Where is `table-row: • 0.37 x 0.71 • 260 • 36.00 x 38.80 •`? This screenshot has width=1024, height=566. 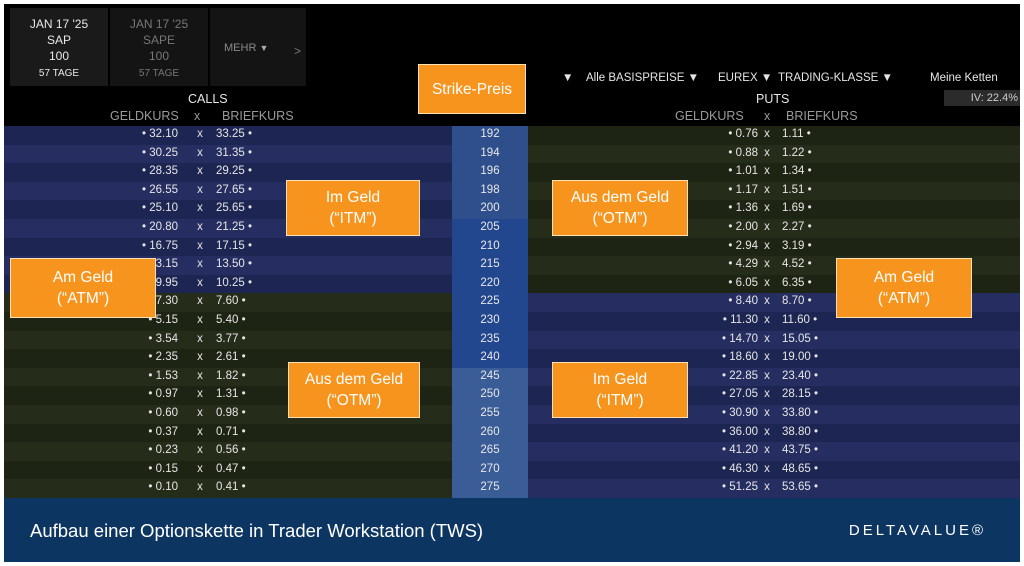
table-row: • 0.37 x 0.71 • 260 • 36.00 x 38.80 • is located at coordinates (512, 433).